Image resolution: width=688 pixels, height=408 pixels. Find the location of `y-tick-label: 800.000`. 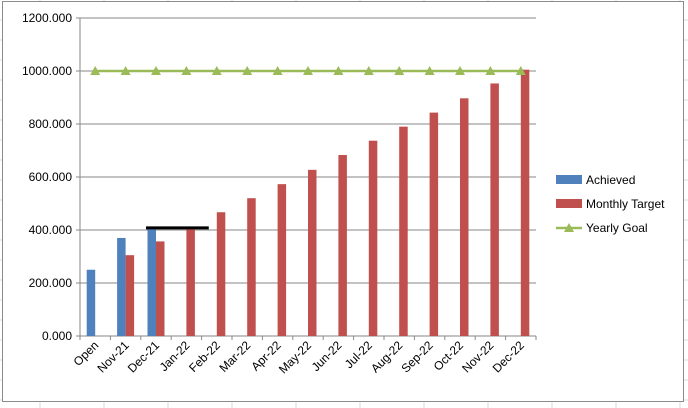

y-tick-label: 800.000 is located at coordinates (51, 124).